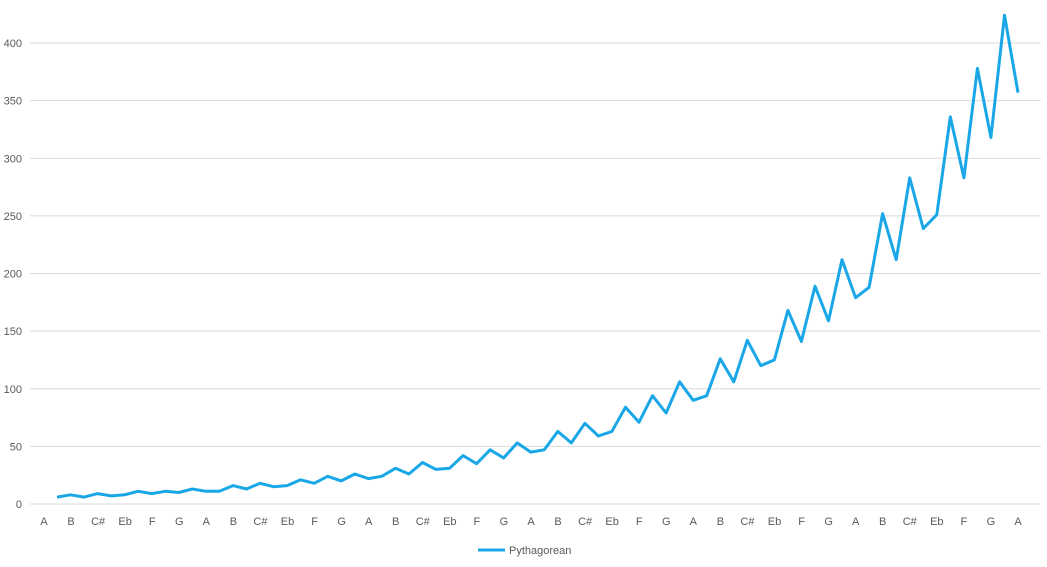 The width and height of the screenshot is (1047, 567). I want to click on y-tick-label: 200, so click(13, 275).